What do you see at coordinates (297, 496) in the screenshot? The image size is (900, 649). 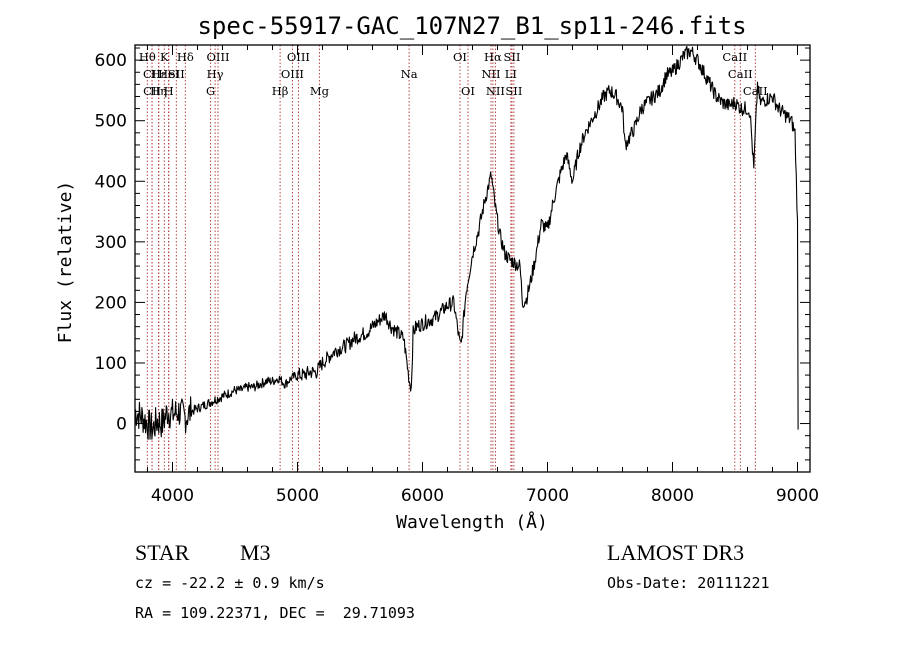 I see `x-tick-label: 5000` at bounding box center [297, 496].